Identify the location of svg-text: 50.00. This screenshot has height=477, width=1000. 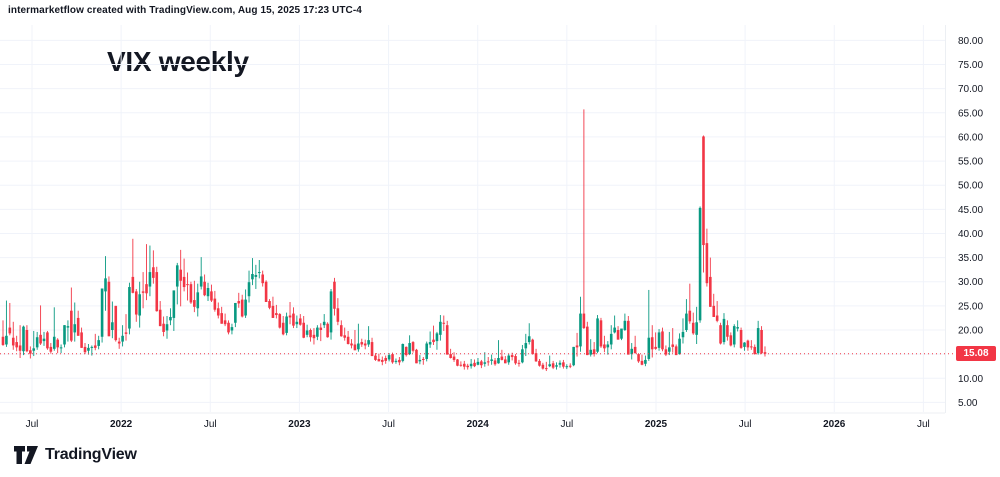
(970, 186).